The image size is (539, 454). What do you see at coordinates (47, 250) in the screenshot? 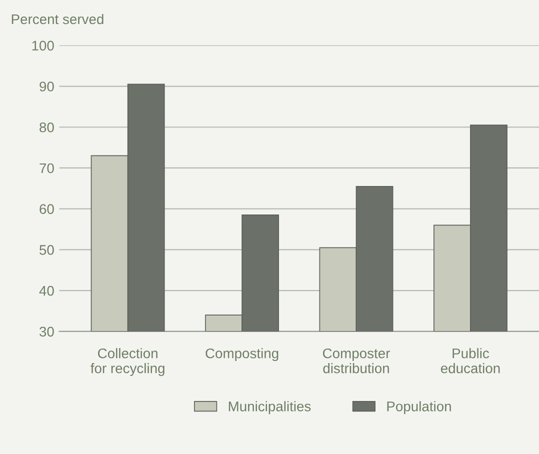
I see `y-tick-label: 50` at bounding box center [47, 250].